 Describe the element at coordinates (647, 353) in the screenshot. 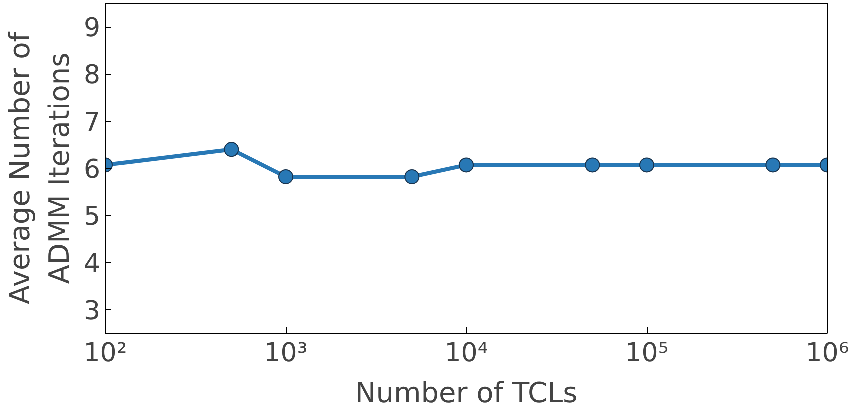

I see `x-tick-label: 10⁵` at that location.